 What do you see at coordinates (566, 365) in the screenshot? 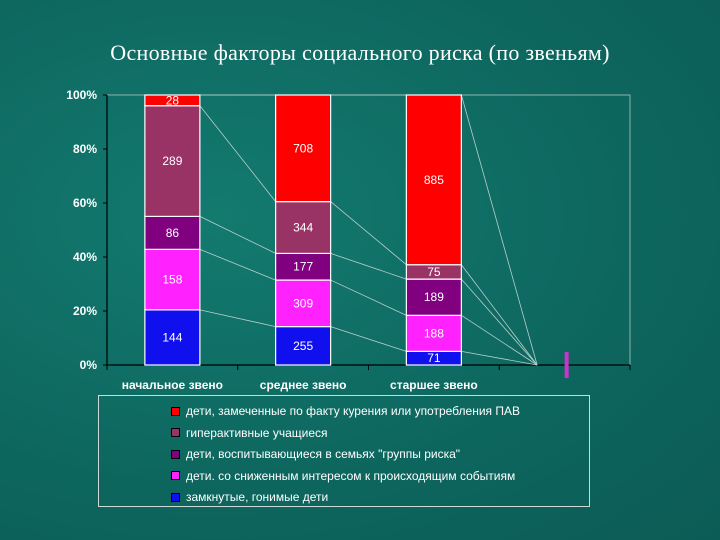
I see `empty-category-marker` at bounding box center [566, 365].